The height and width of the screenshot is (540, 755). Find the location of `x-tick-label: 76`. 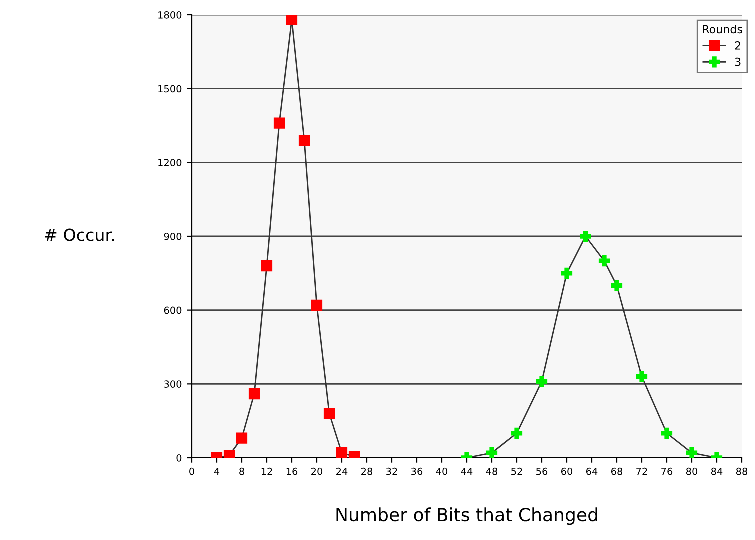

x-tick-label: 76 is located at coordinates (667, 472).